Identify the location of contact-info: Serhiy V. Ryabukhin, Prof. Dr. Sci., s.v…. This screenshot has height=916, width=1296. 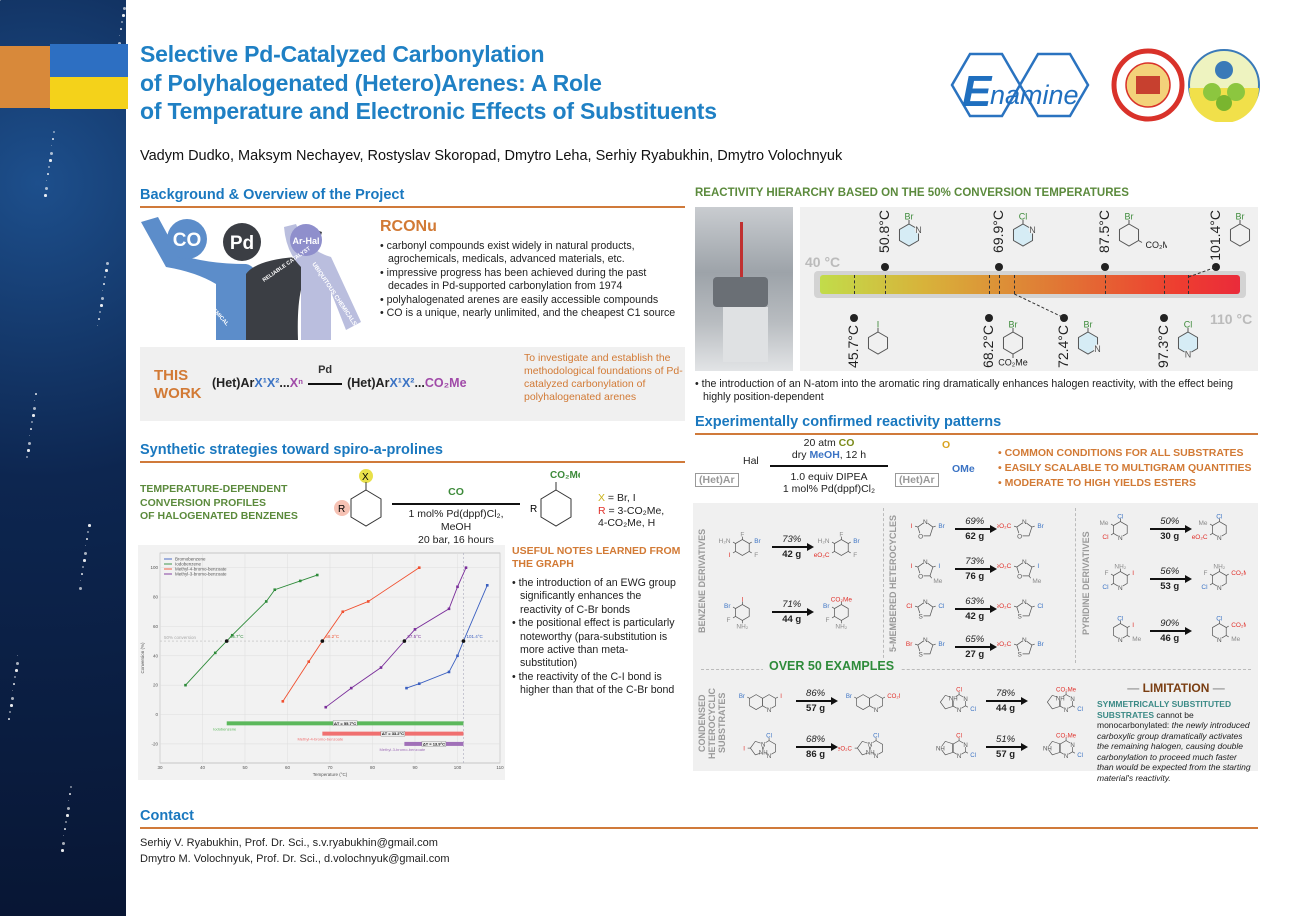
(295, 851).